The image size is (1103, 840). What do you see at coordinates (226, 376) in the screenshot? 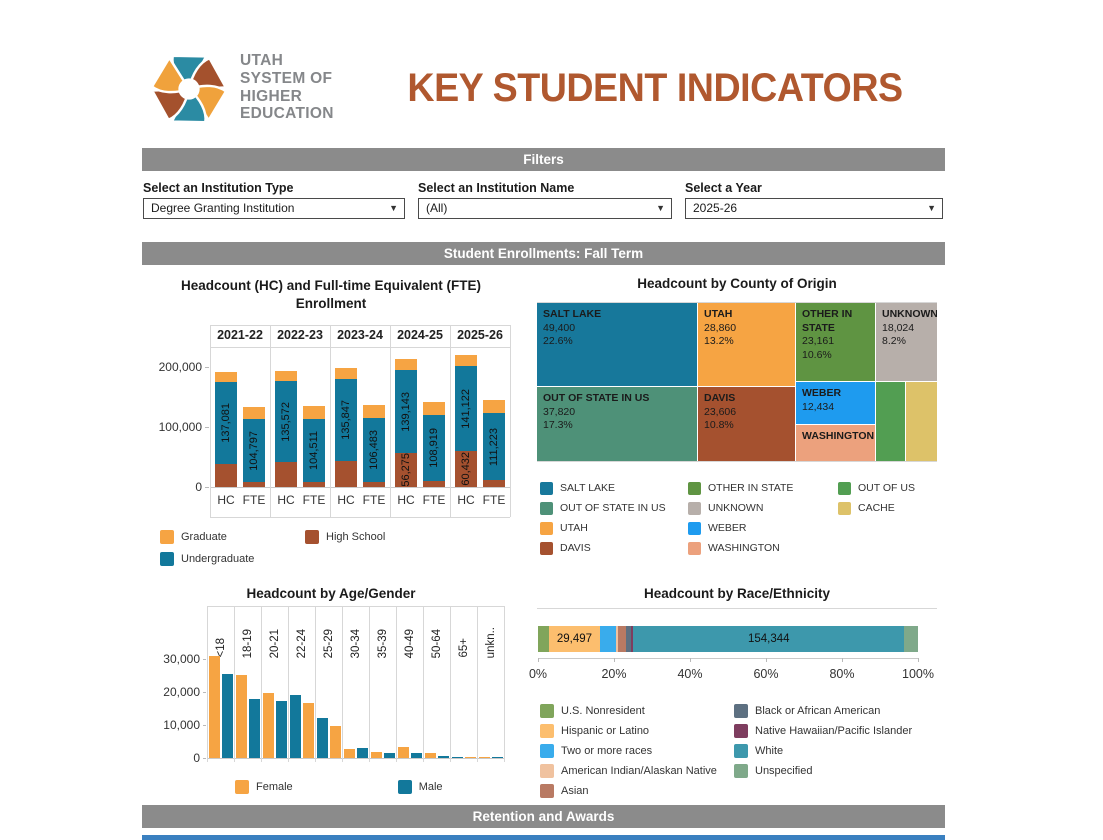
I see `graduate-segment` at bounding box center [226, 376].